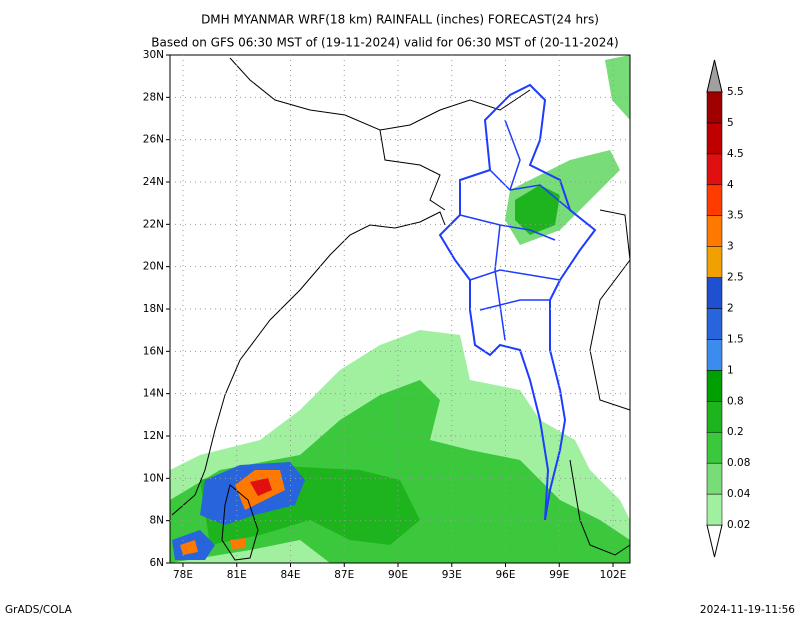 The height and width of the screenshot is (622, 800). What do you see at coordinates (735, 401) in the screenshot?
I see `colorbar-label: 0.8` at bounding box center [735, 401].